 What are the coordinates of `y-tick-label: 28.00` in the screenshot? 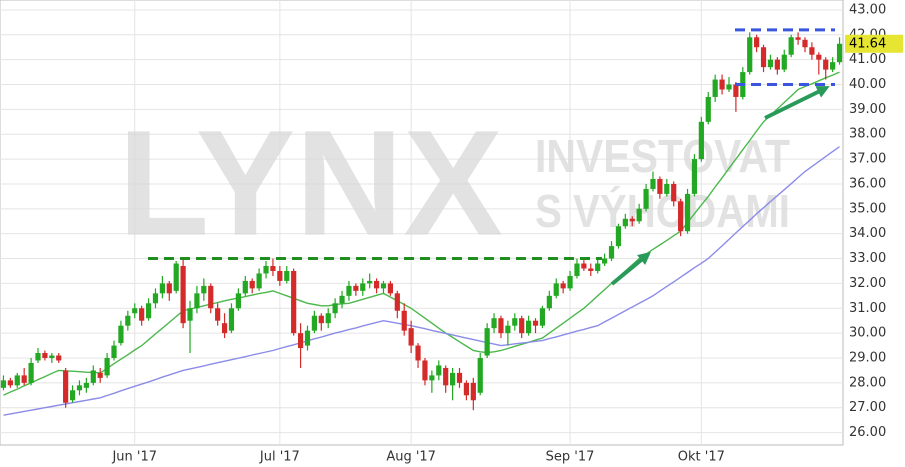 It's located at (867, 382).